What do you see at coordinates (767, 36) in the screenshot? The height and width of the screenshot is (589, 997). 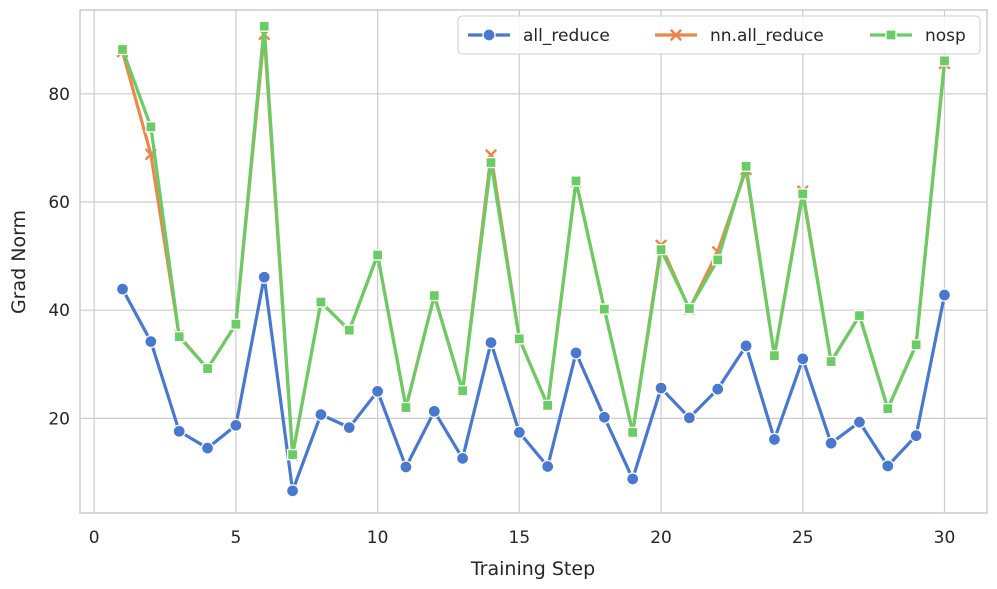 I see `legend-label: nn.all_reduce` at bounding box center [767, 36].